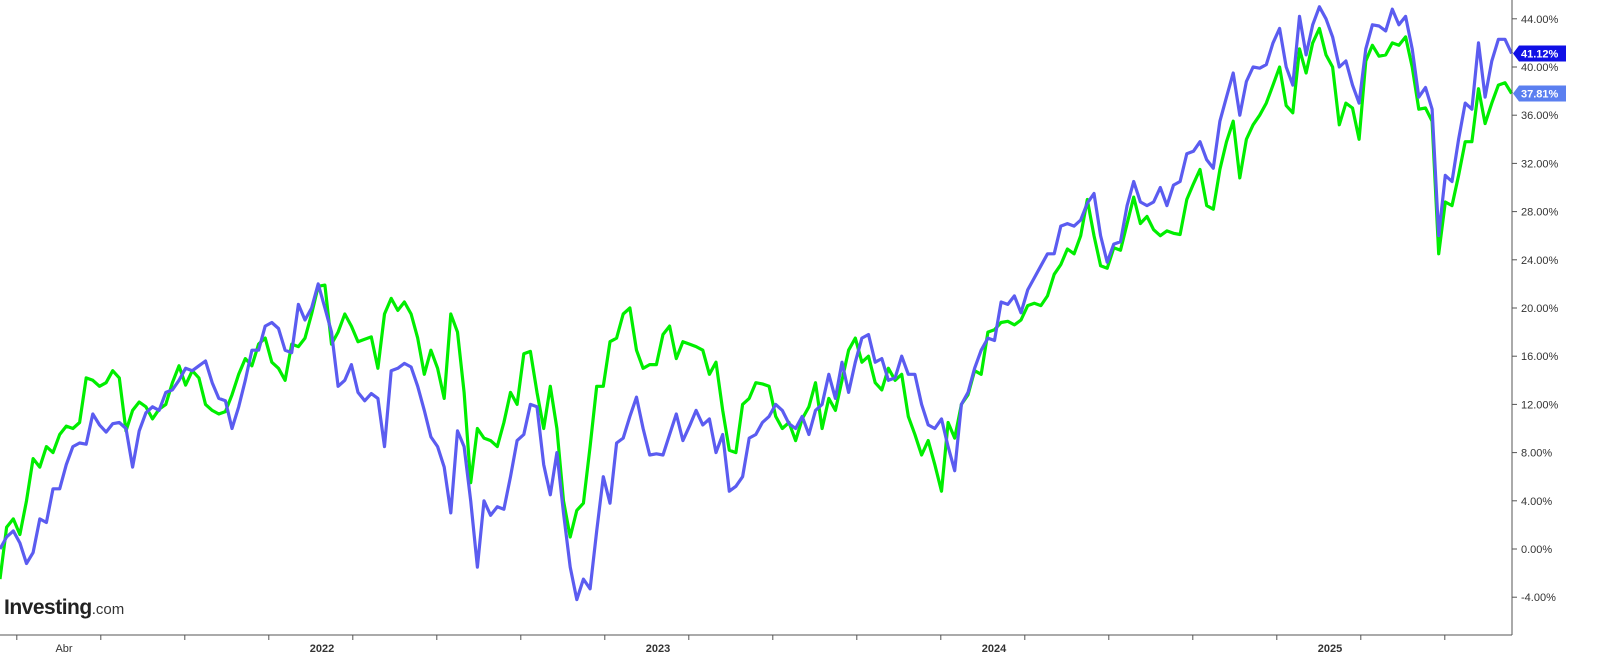 Image resolution: width=1600 pixels, height=665 pixels. I want to click on last-value-labels: 37.81% 41.12%, so click(1539, 73).